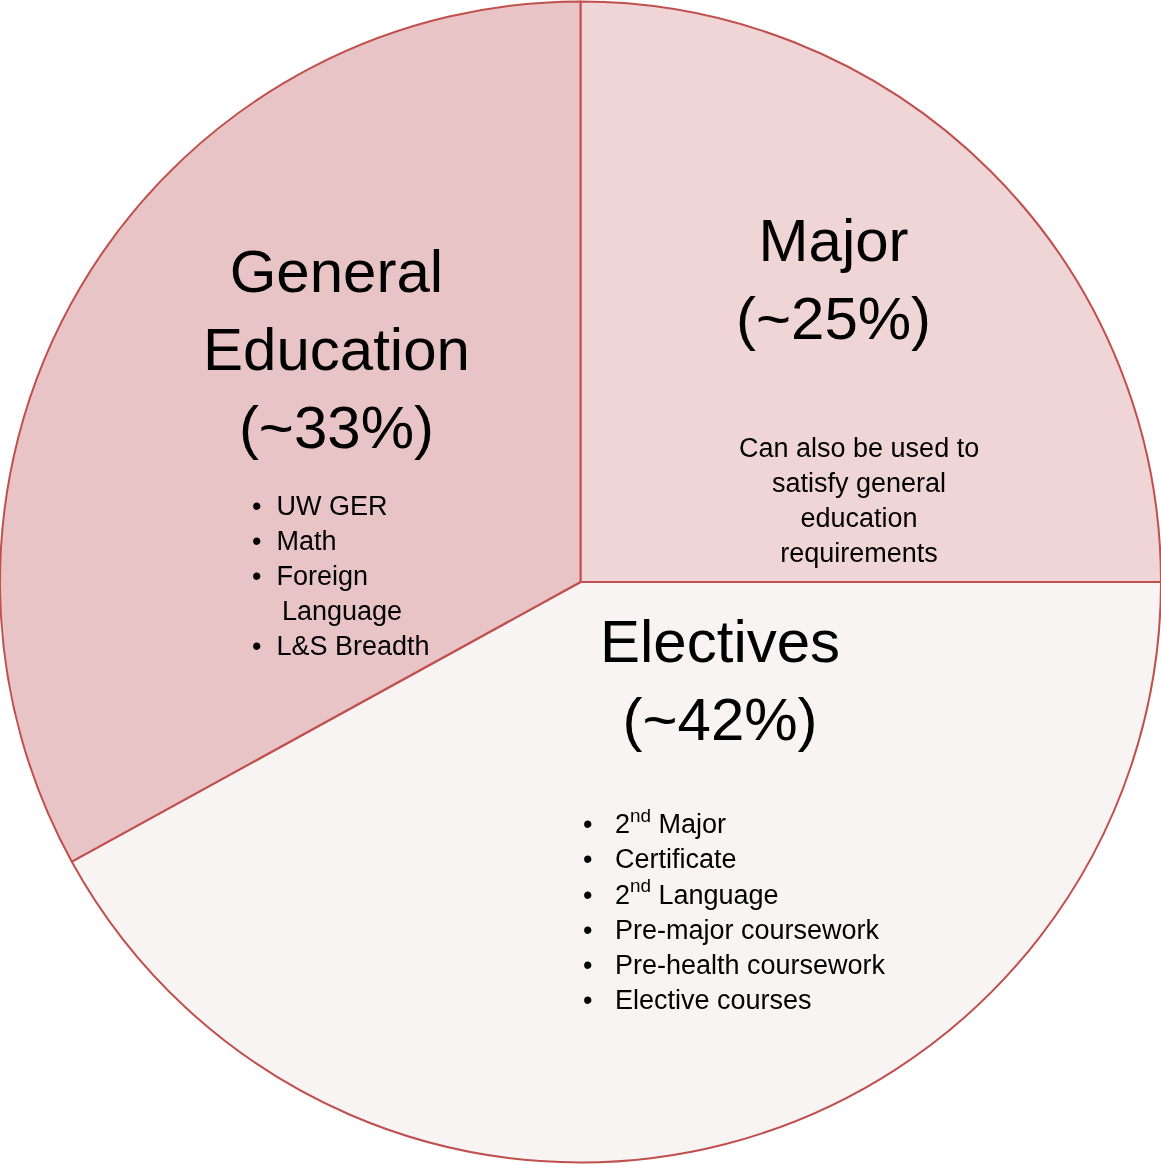 This screenshot has width=1161, height=1164. Describe the element at coordinates (336, 310) in the screenshot. I see `slice-label: General Education` at that location.